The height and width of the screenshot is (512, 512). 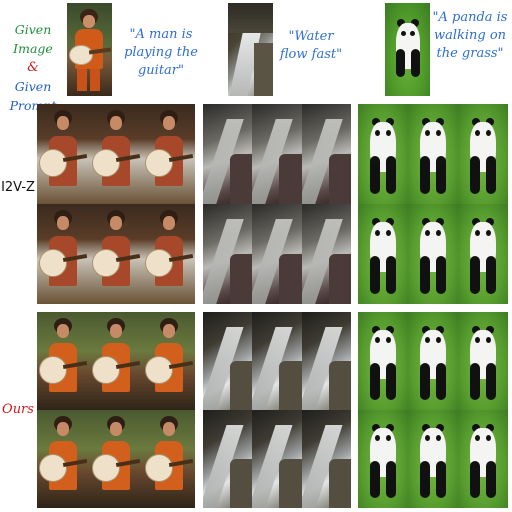 I want to click on prompt-guitar: "A man is playing the guitar", so click(x=161, y=52).